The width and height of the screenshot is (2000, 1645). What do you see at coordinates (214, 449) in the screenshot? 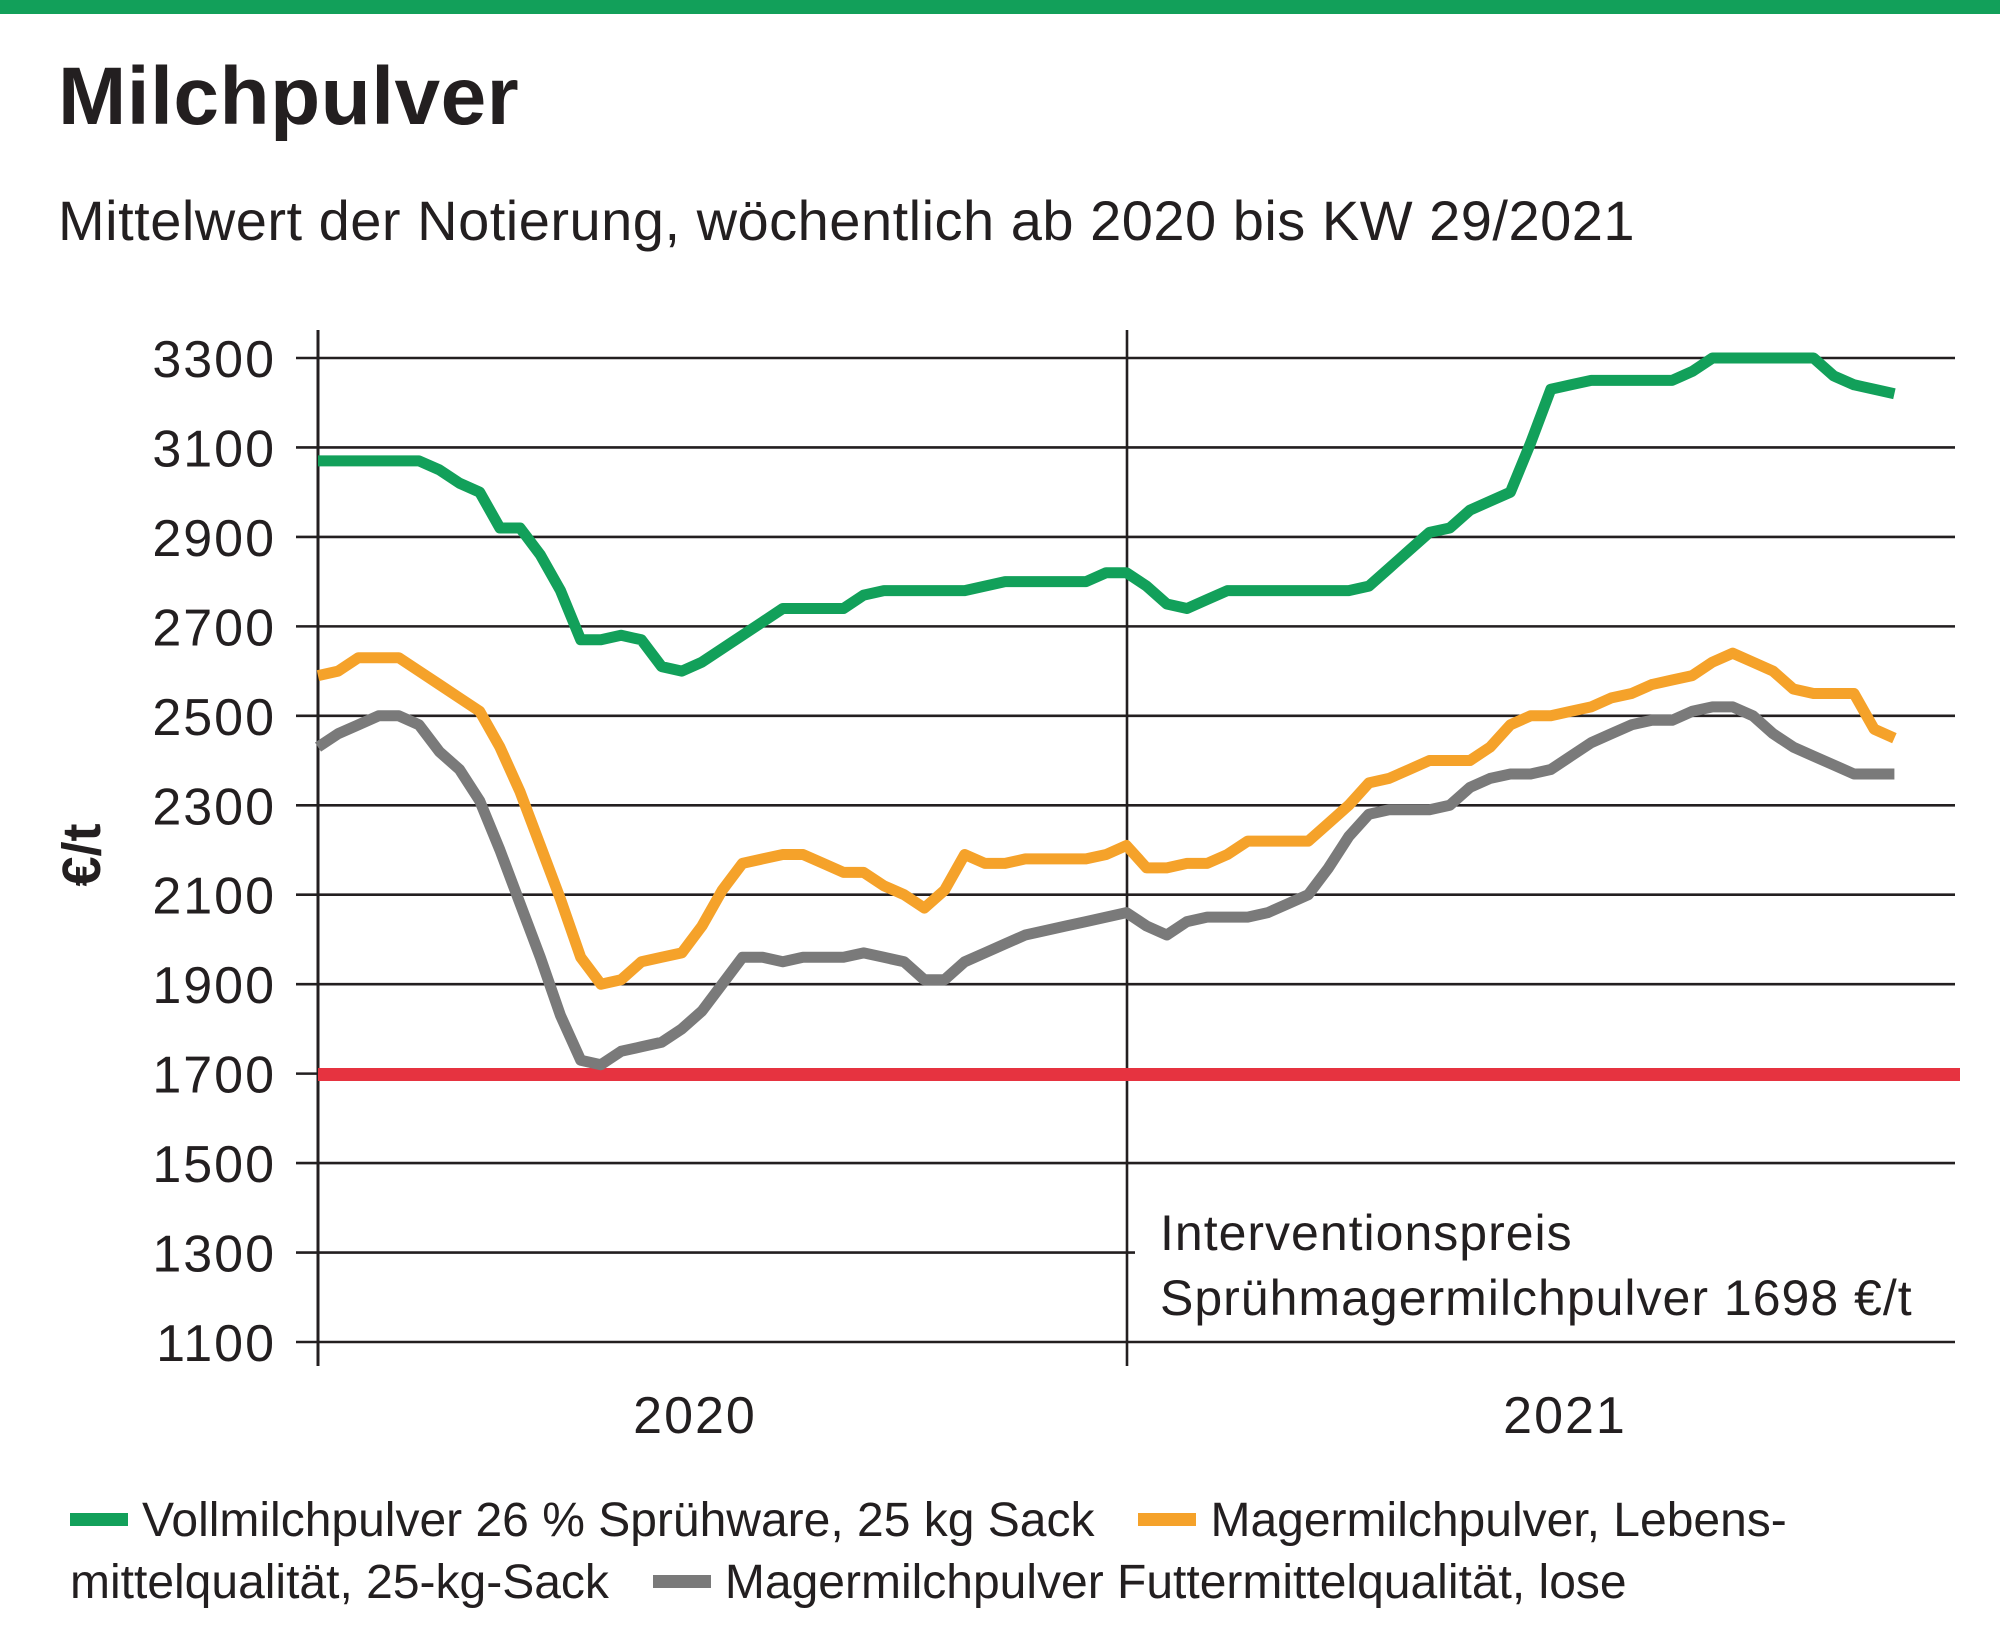
I see `y-tick-3100: 3100` at bounding box center [214, 449].